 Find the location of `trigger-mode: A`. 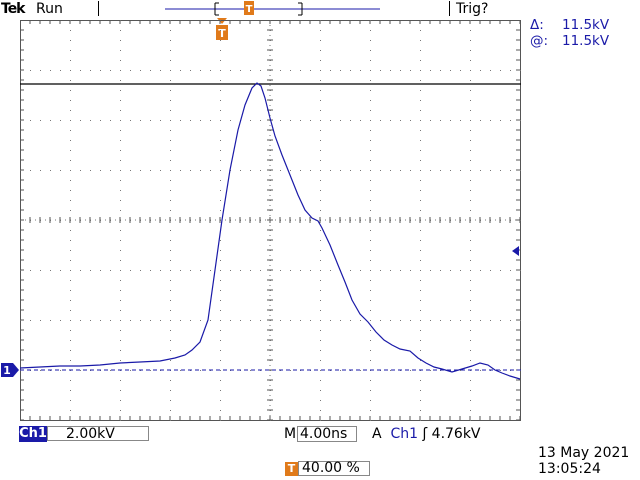

trigger-mode: A is located at coordinates (377, 434).